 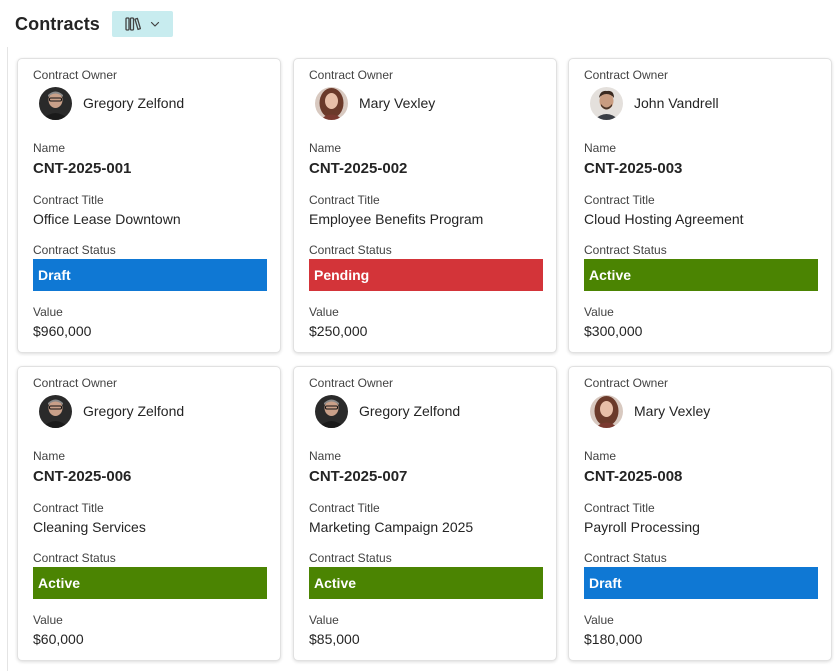 What do you see at coordinates (633, 168) in the screenshot?
I see `contract-name: CNT-2025-003` at bounding box center [633, 168].